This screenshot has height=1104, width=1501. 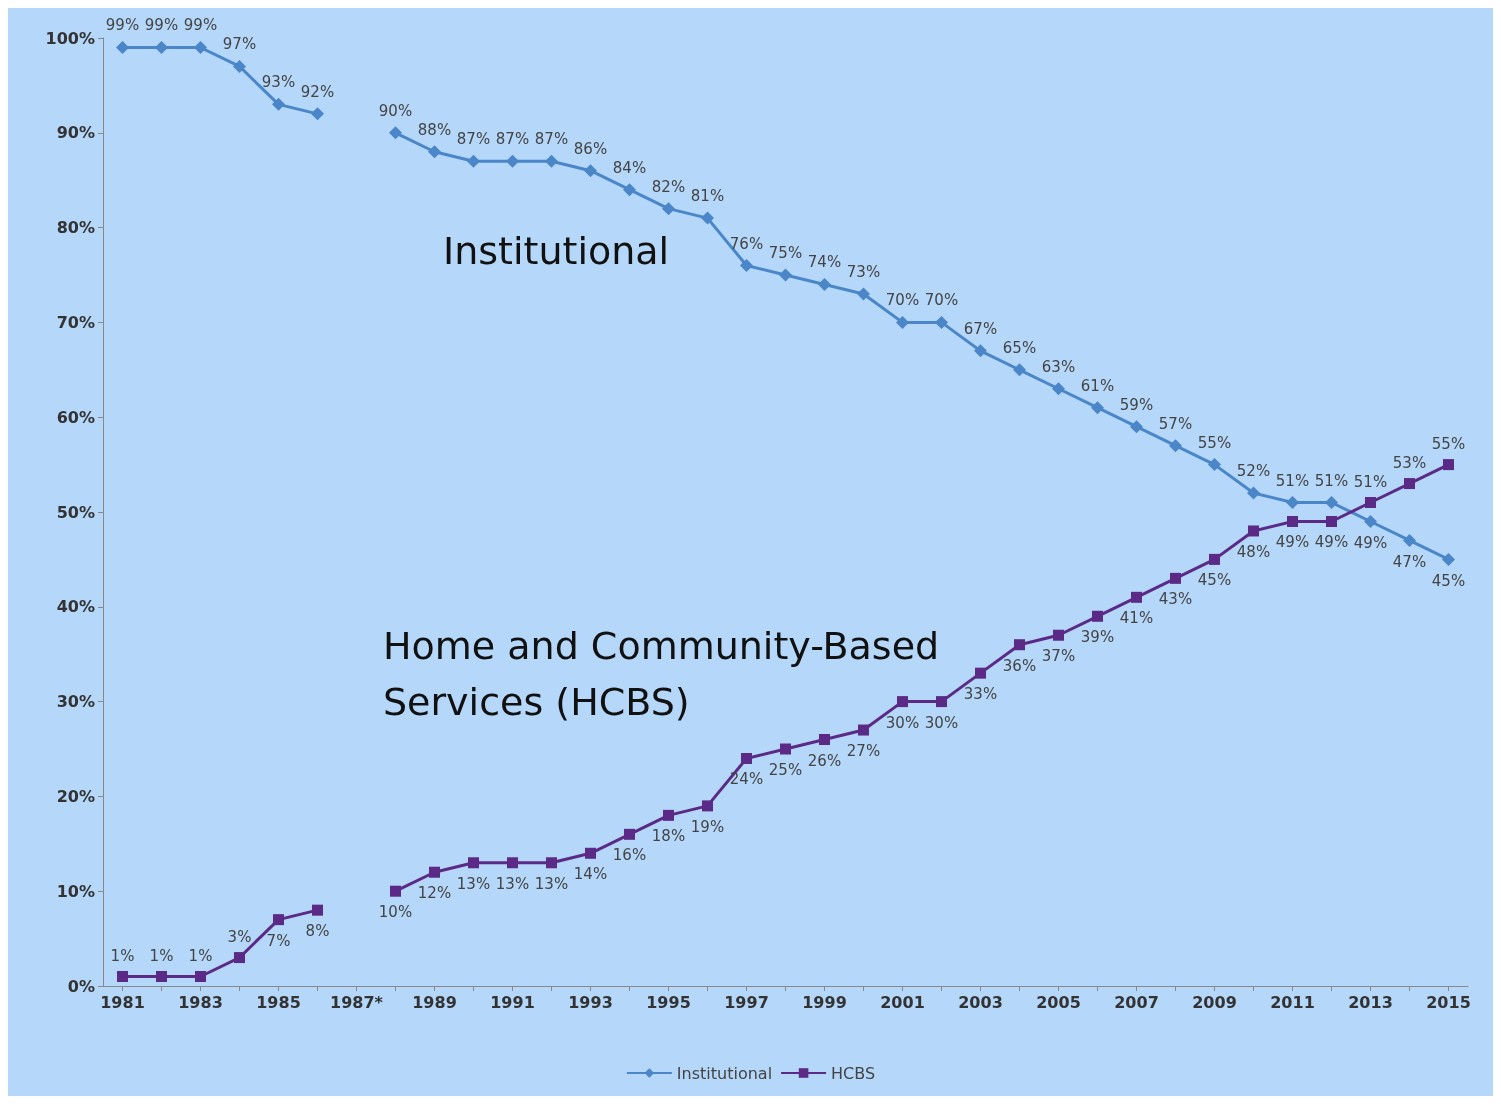 I want to click on data-label: 59%, so click(x=1136, y=404).